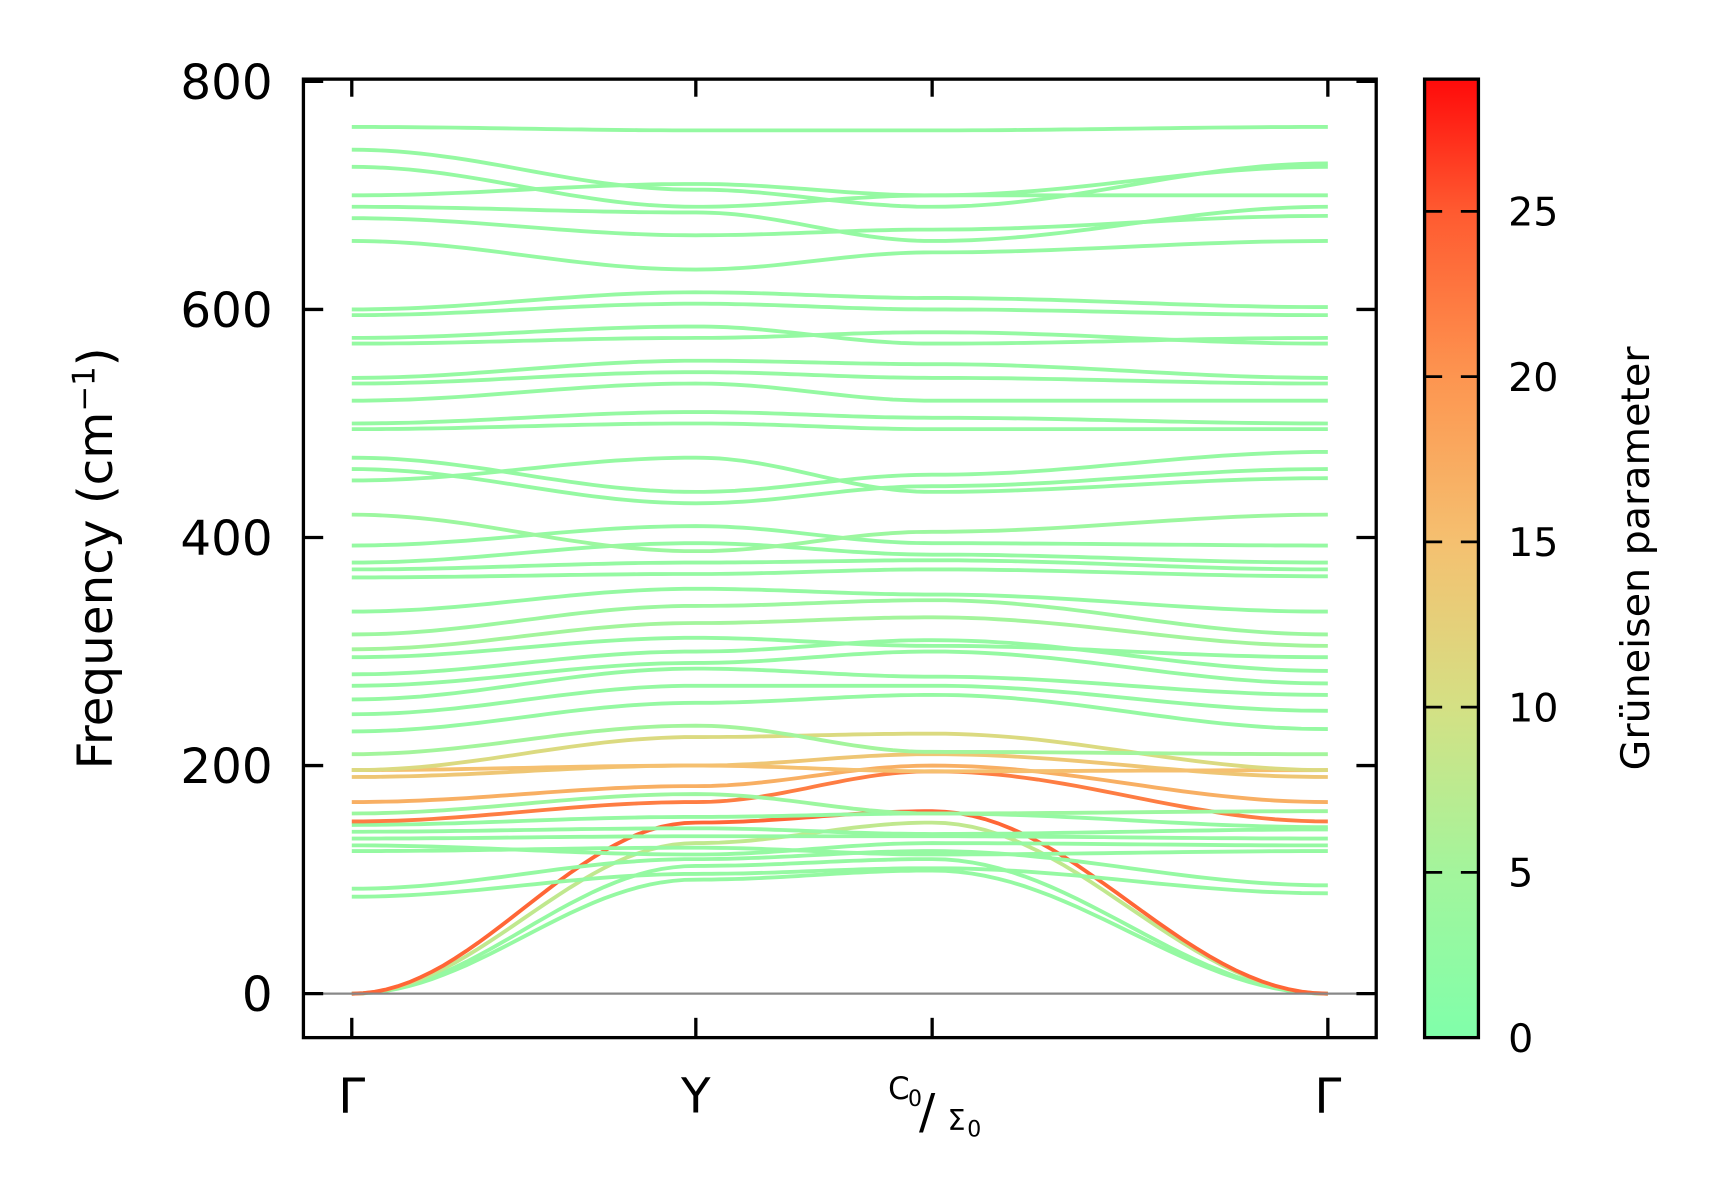 This screenshot has height=1197, width=1717. I want to click on x-tick-label-y: Y, so click(695, 1096).